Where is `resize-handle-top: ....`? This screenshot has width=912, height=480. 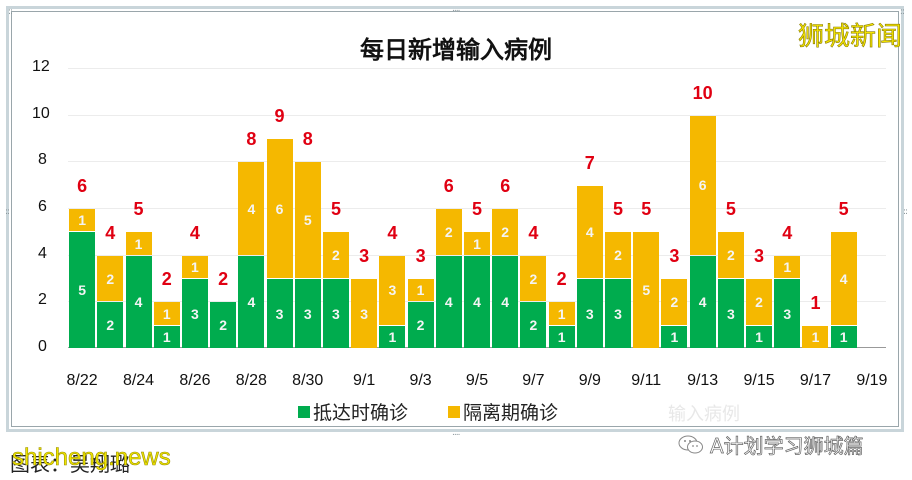 resize-handle-top: .... is located at coordinates (456, 9).